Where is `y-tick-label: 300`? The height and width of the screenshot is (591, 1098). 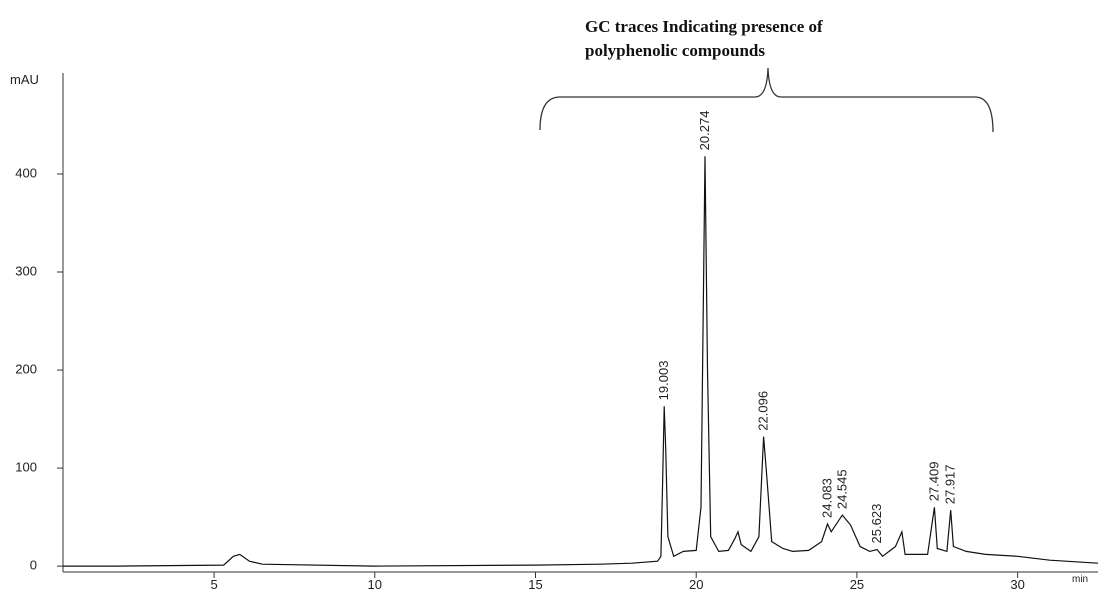 y-tick-label: 300 is located at coordinates (26, 270).